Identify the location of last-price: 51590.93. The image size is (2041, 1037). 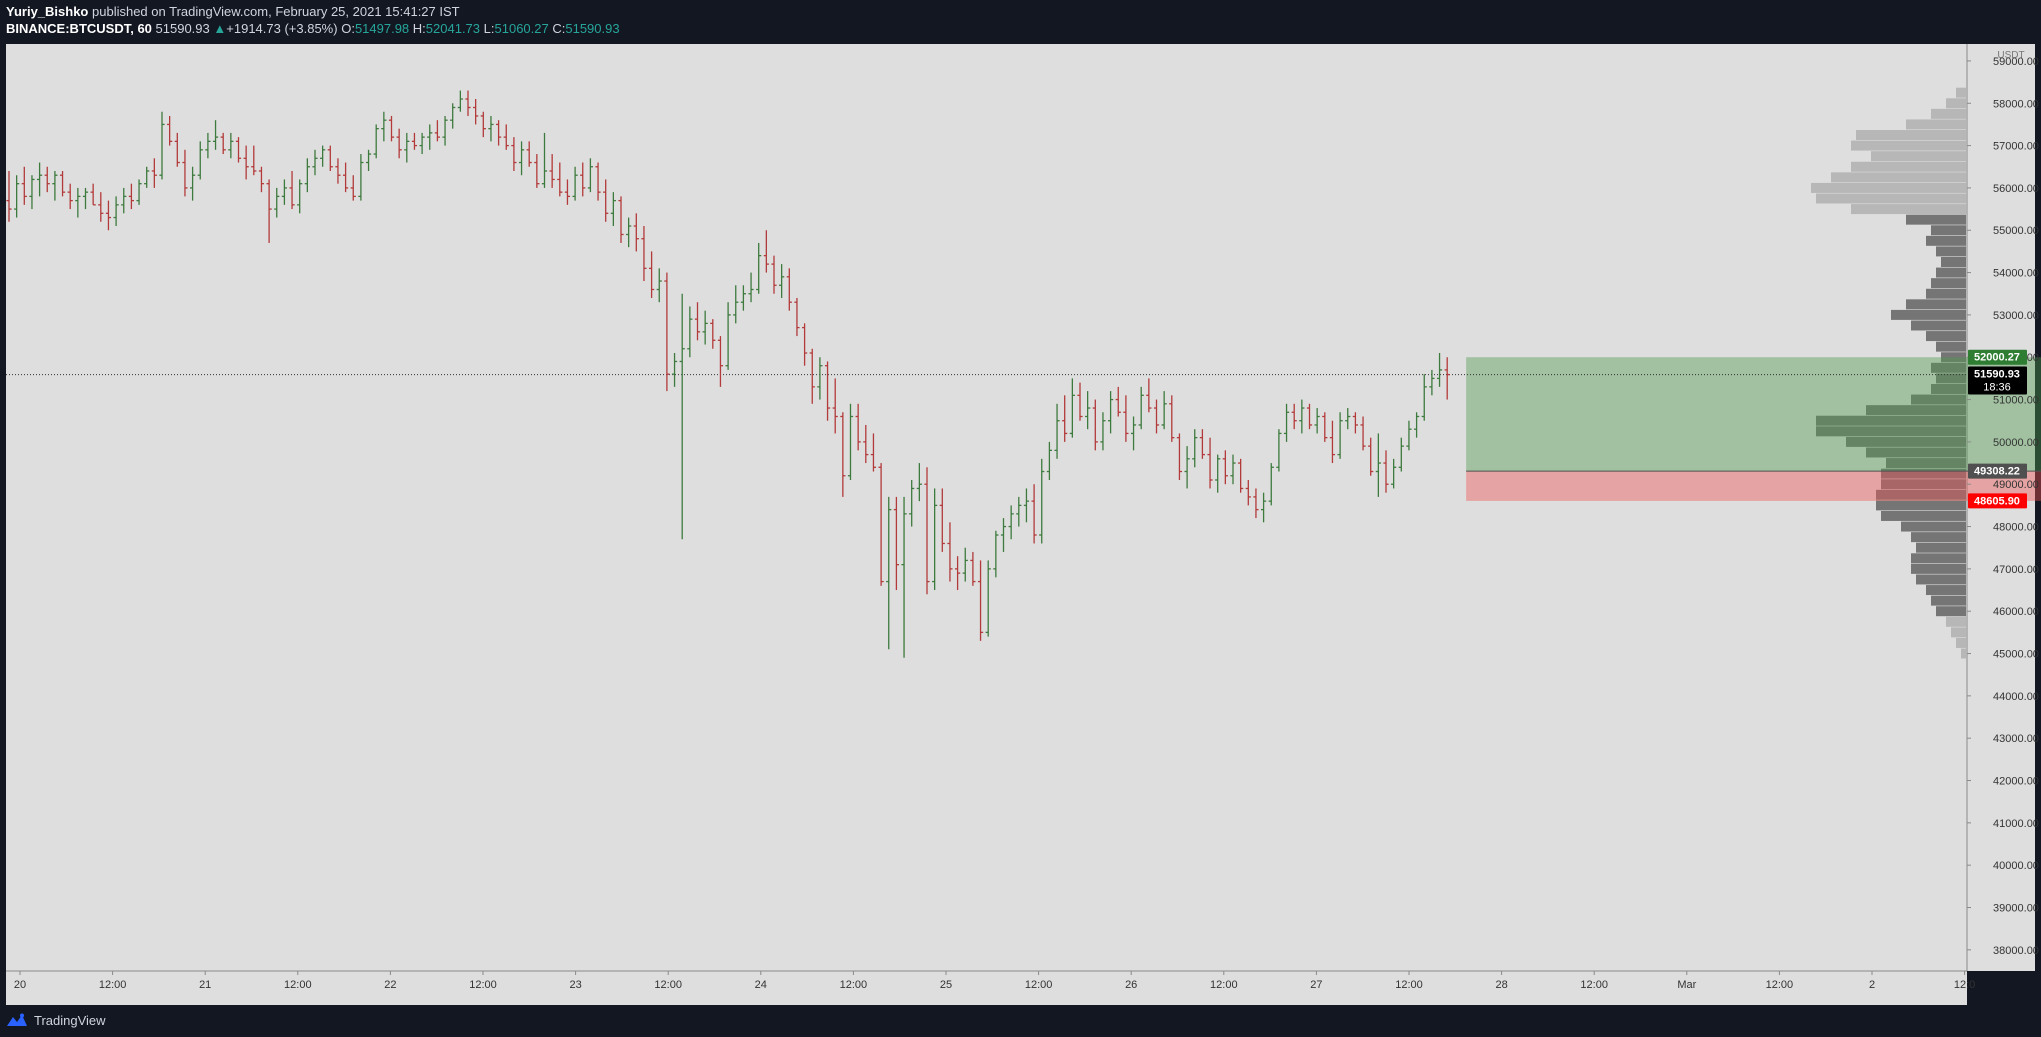
(182, 28).